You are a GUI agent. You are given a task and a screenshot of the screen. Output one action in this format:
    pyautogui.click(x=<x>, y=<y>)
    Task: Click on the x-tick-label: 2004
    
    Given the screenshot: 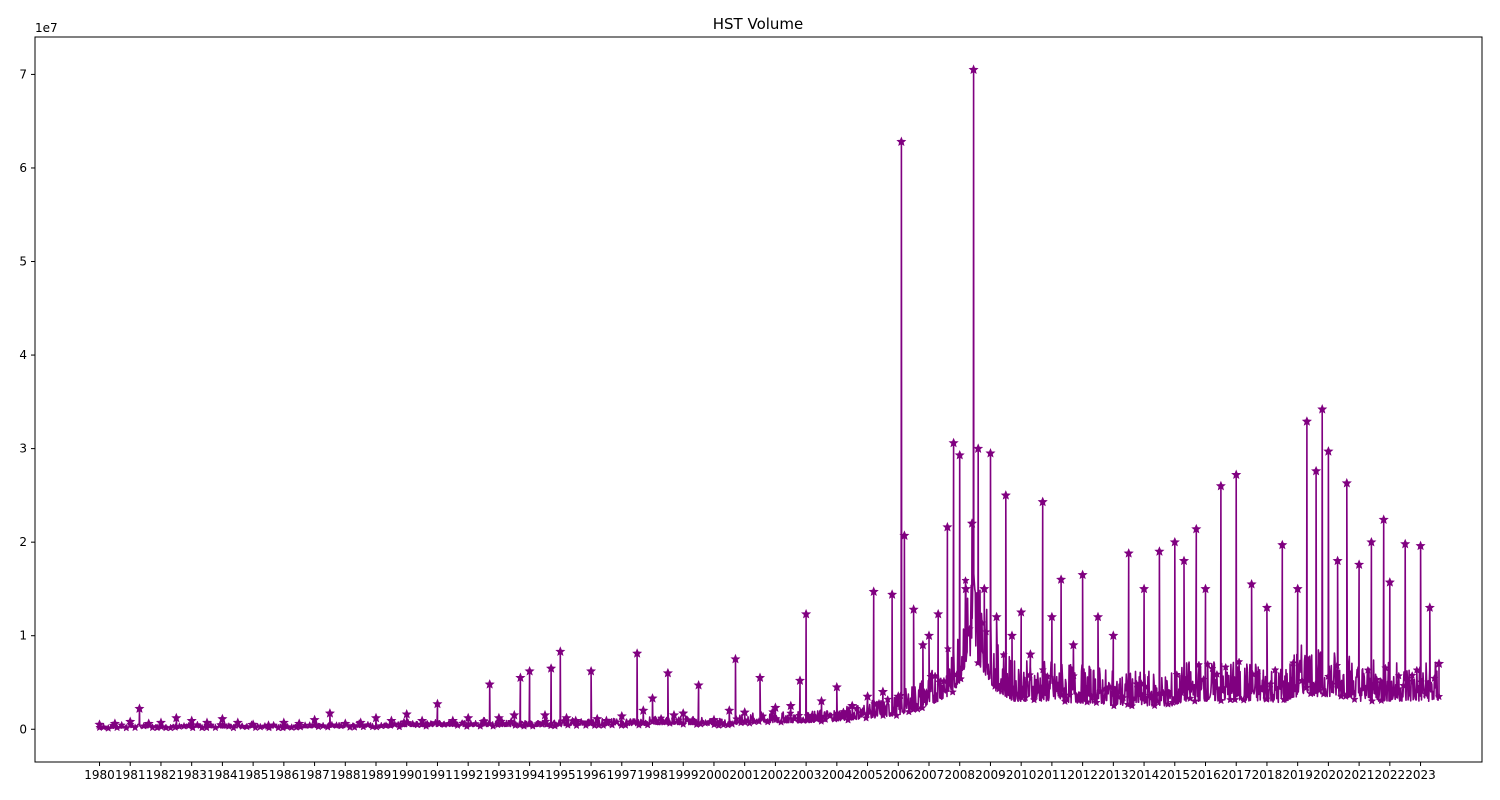 What is the action you would take?
    pyautogui.click(x=837, y=775)
    